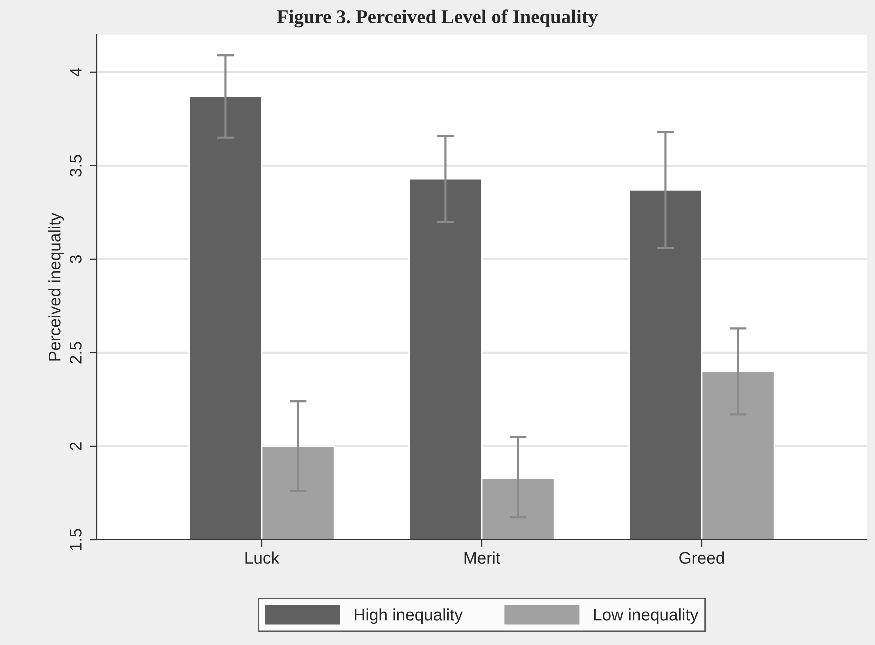  Describe the element at coordinates (76, 353) in the screenshot. I see `y-tick-label: 2.5` at that location.